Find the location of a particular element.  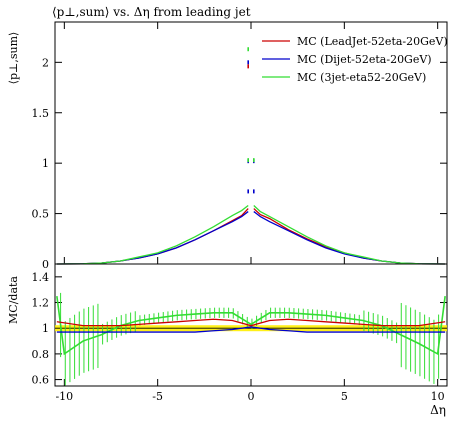

main-y-tick-label: 2 is located at coordinates (45, 62).